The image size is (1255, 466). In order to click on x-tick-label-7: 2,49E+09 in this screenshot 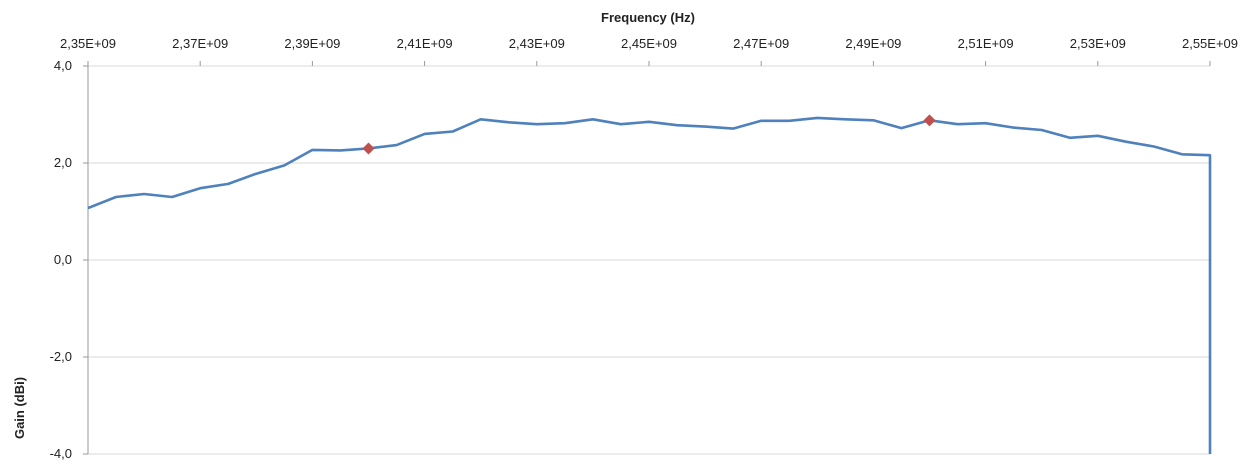, I will do `click(873, 43)`.